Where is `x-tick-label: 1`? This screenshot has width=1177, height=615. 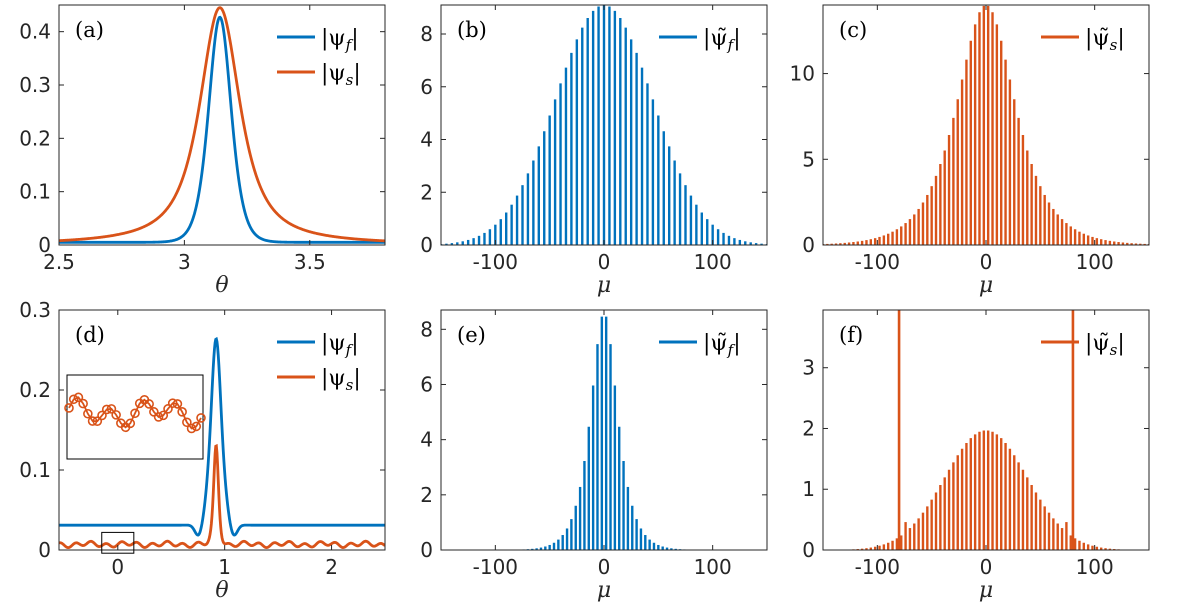 x-tick-label: 1 is located at coordinates (224, 567).